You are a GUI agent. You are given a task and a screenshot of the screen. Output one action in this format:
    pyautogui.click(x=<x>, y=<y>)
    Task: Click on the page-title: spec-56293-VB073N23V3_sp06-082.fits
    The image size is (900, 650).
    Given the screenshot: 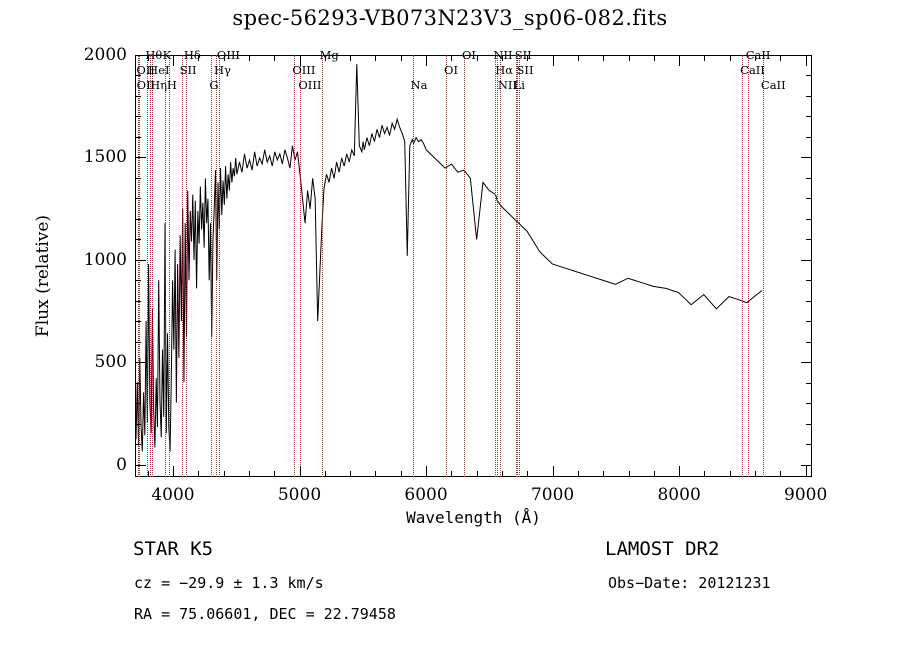 What is the action you would take?
    pyautogui.click(x=450, y=18)
    